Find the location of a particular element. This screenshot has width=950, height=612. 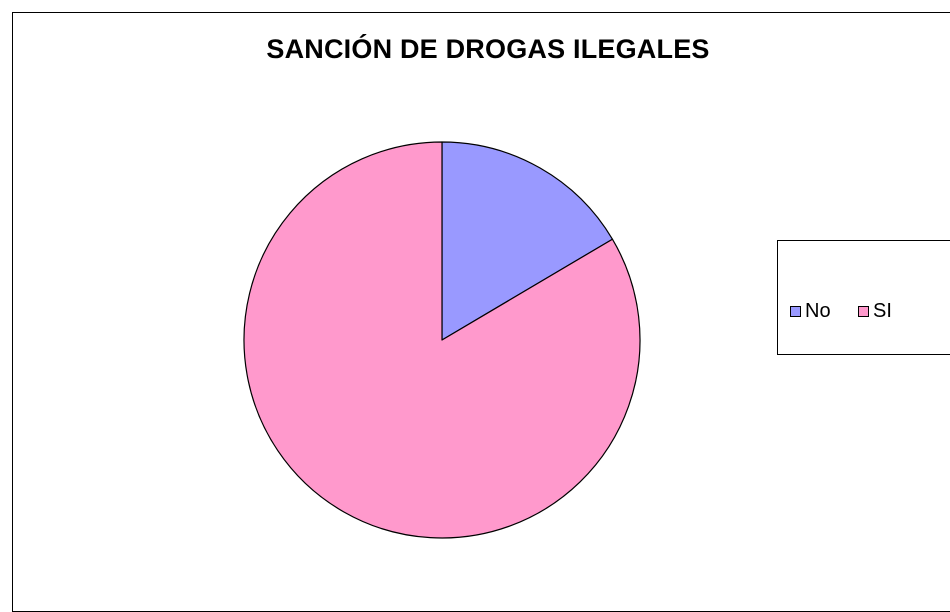

legend-label-no: No is located at coordinates (818, 311).